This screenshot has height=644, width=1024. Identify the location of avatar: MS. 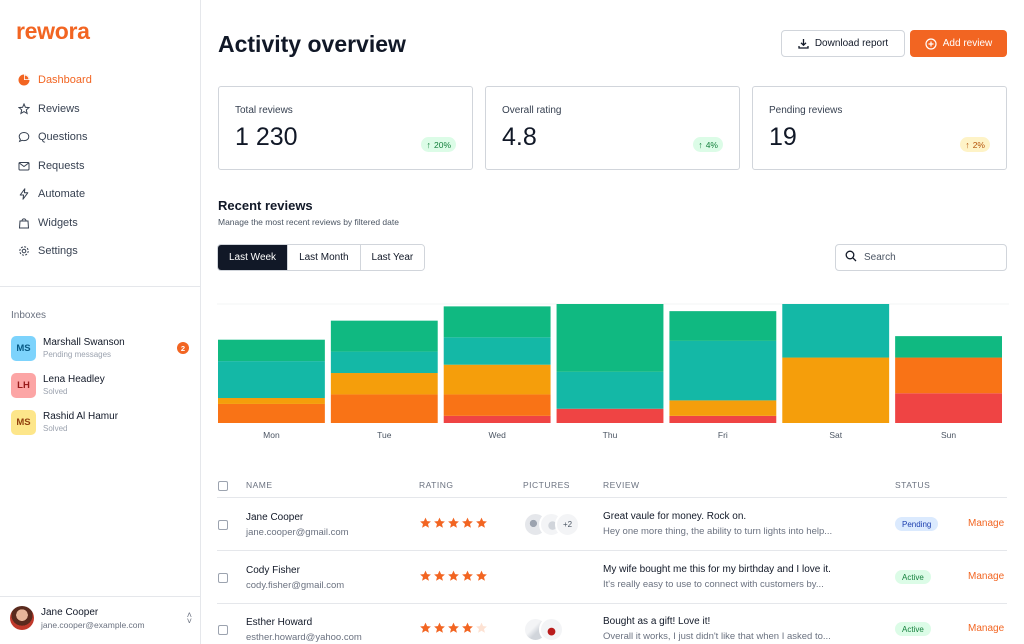
(23, 348).